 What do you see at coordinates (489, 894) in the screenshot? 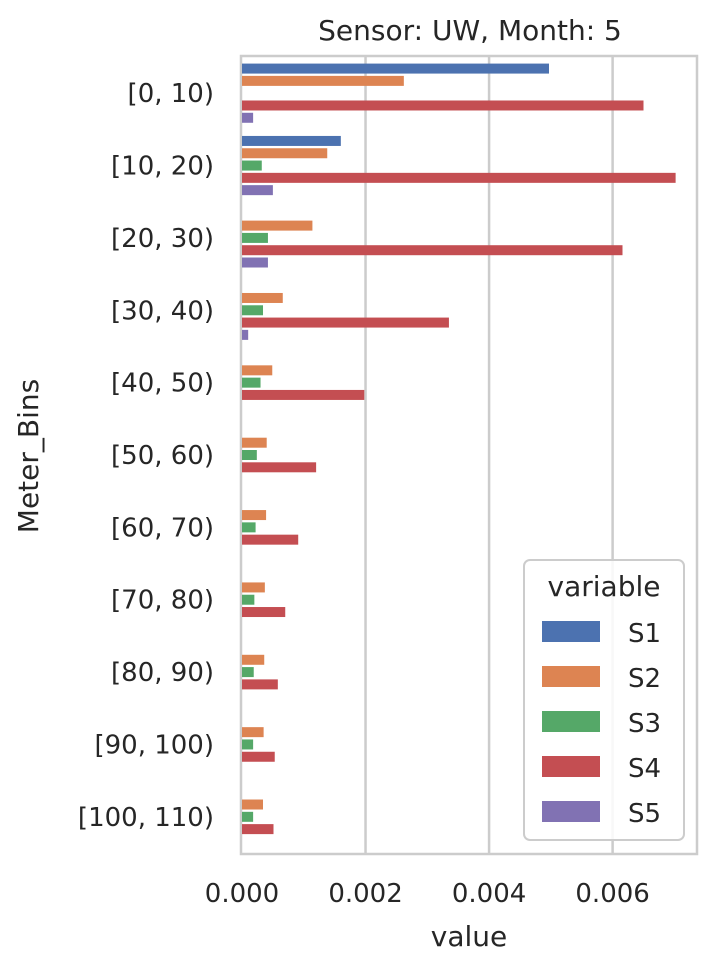
I see `x-tick-label: 0.004` at bounding box center [489, 894].